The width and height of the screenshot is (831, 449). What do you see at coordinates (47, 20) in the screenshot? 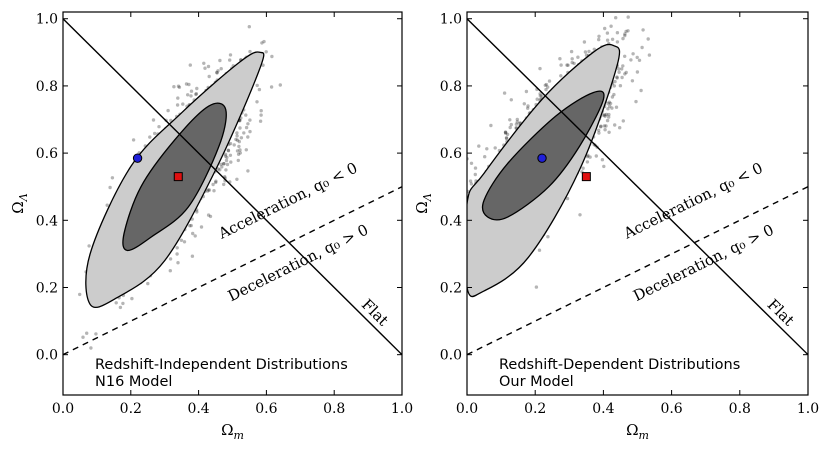
I see `y-tick-label: 1.0` at bounding box center [47, 20].